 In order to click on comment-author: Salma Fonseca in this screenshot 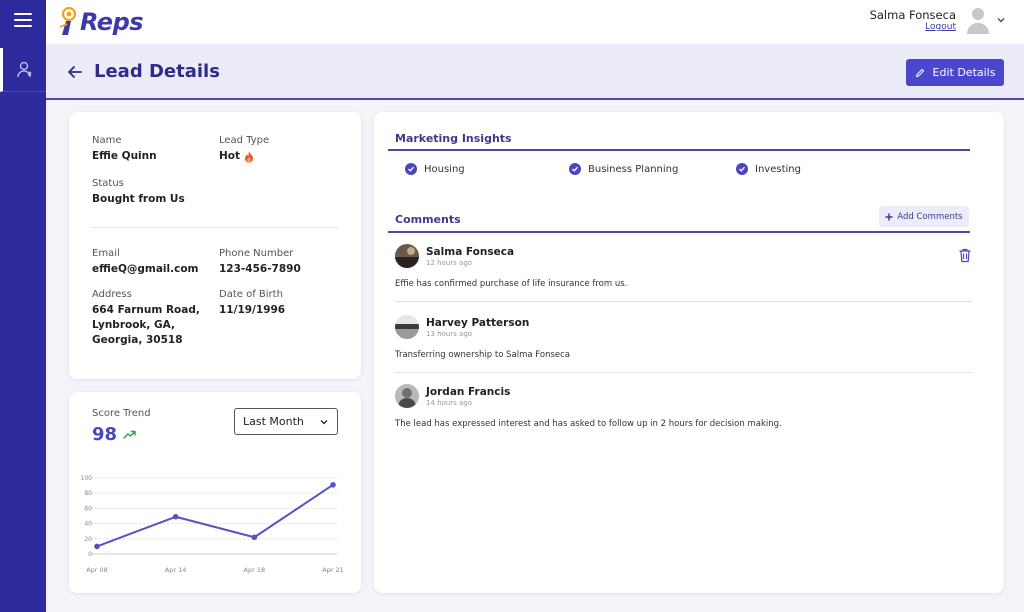, I will do `click(470, 252)`.